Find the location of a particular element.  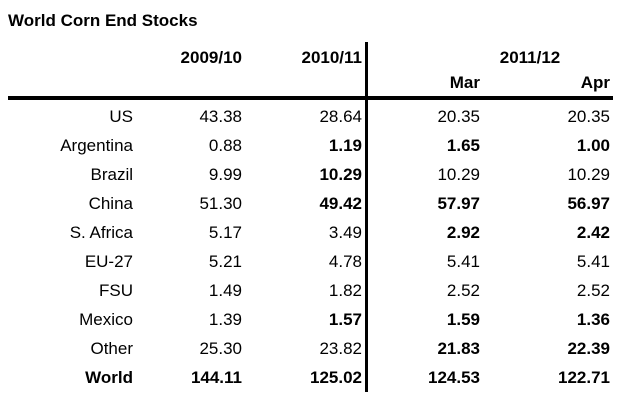

row-label: Mexico is located at coordinates (106, 319).